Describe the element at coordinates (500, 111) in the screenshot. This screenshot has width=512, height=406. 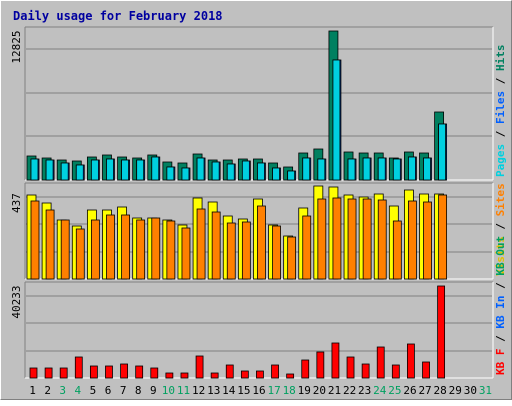
I see `hits-panel-legend: Pages / Files / Hits` at that location.